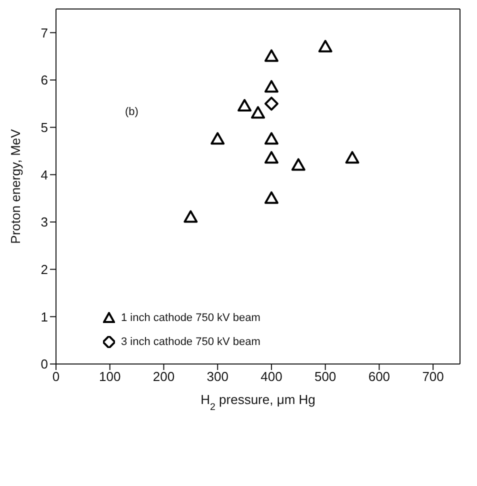 The image size is (477, 486). I want to click on y-tick-label: 2, so click(44, 269).